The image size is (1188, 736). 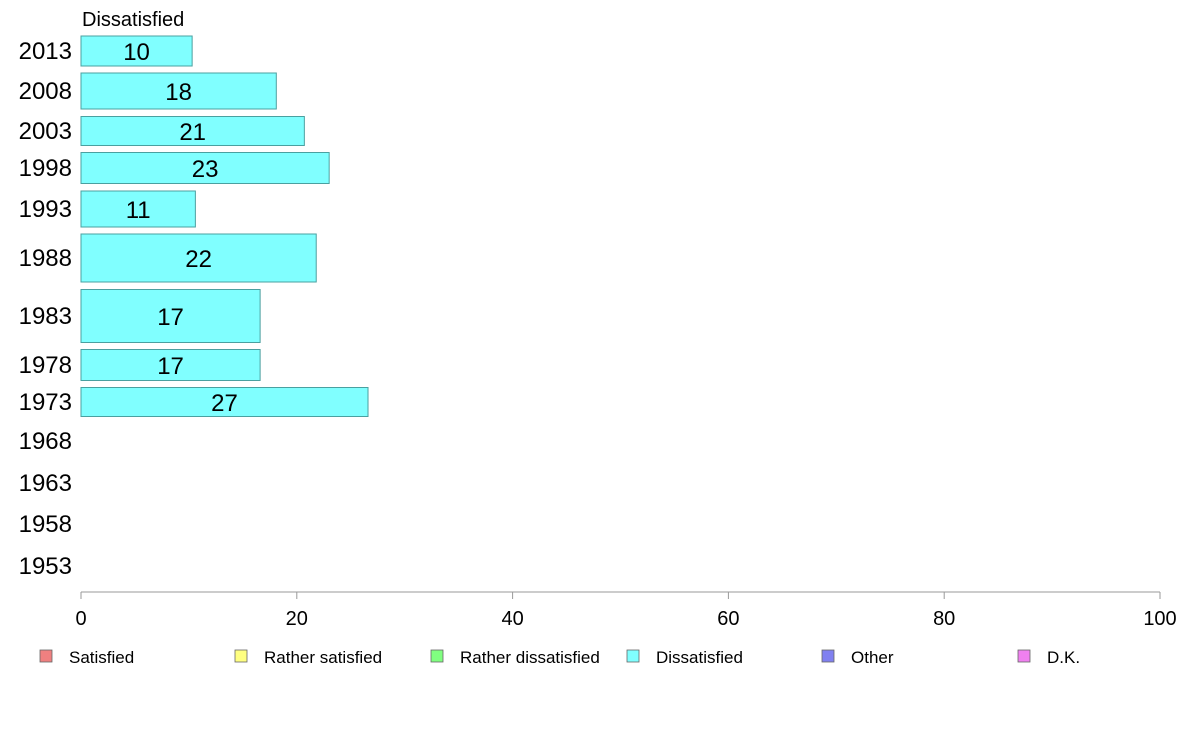 I want to click on category-label-1983: 1983, so click(x=45, y=316).